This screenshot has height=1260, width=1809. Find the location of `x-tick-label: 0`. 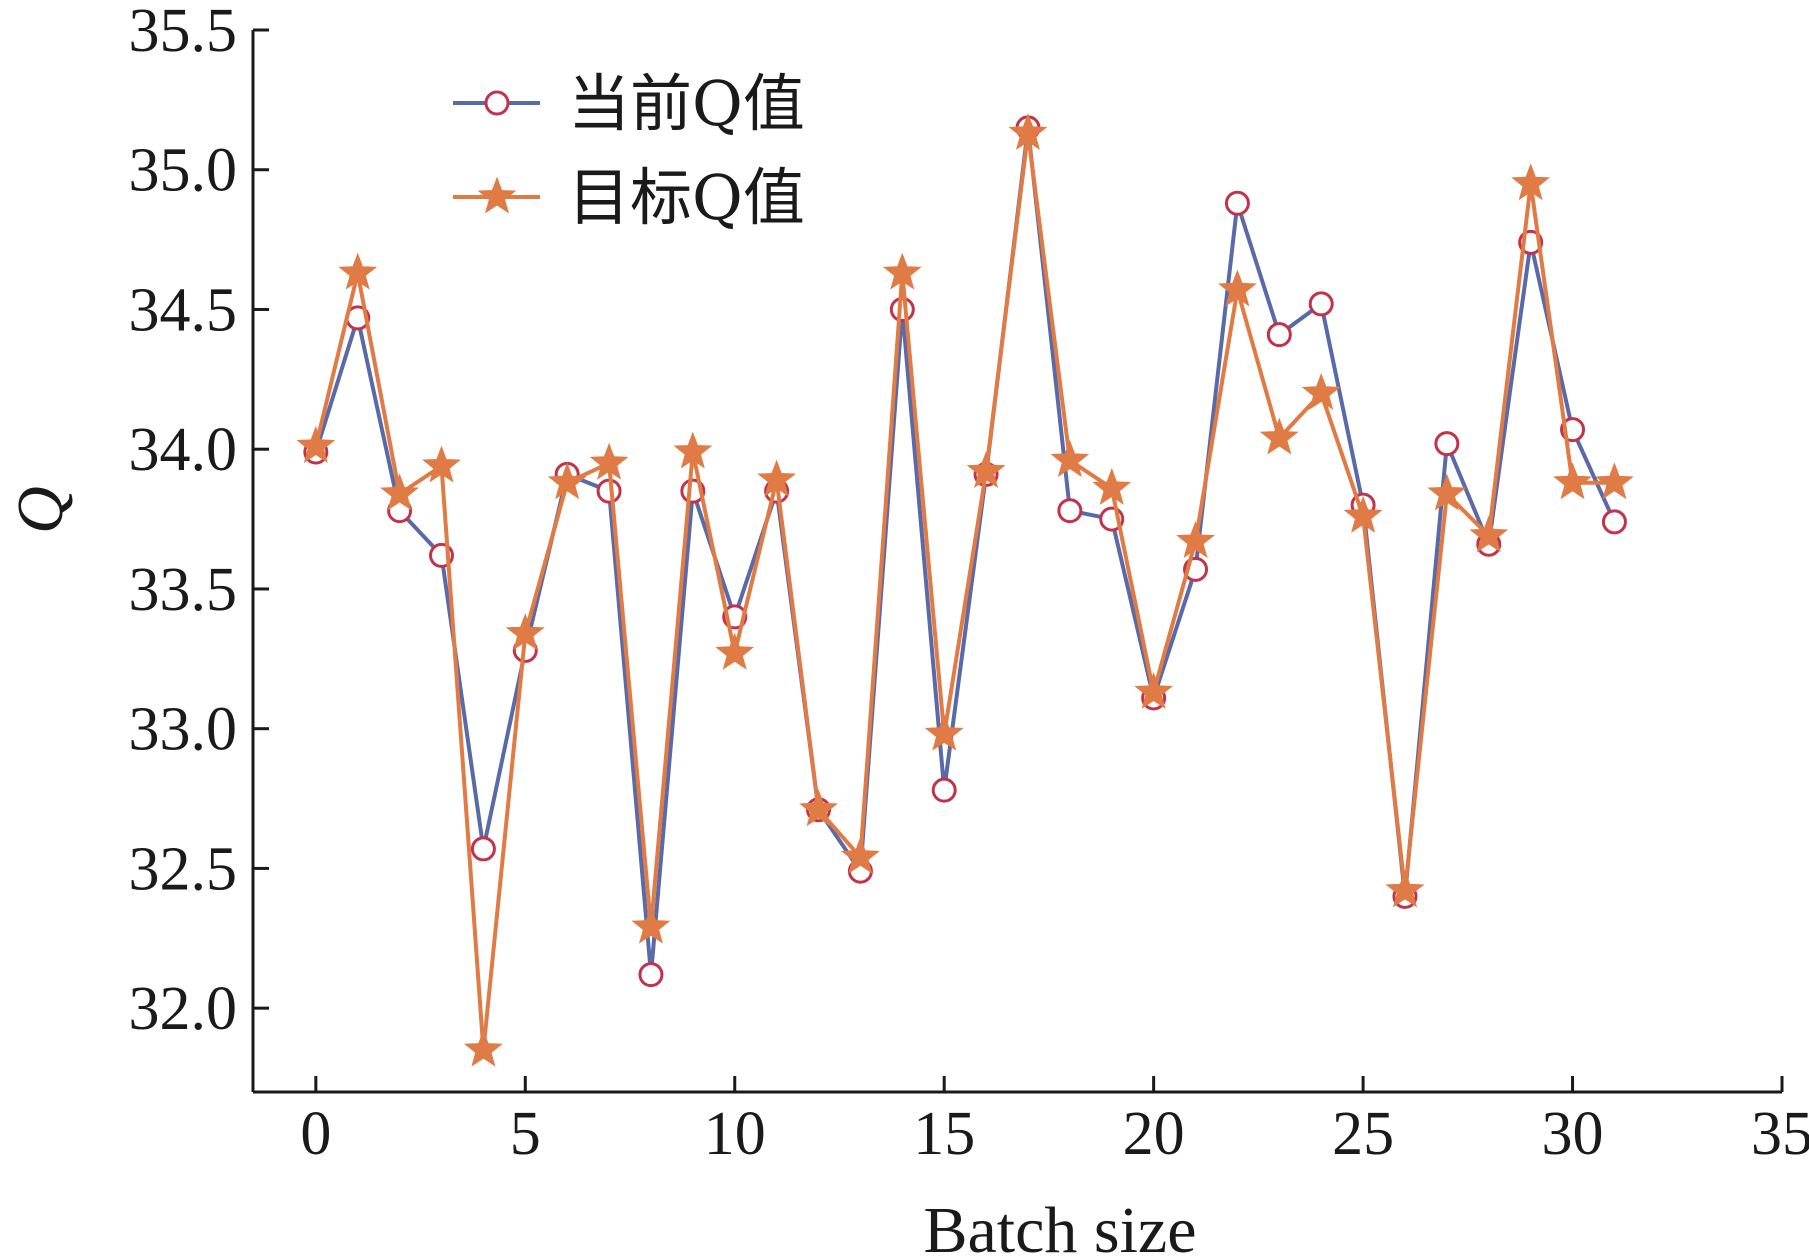

x-tick-label: 0 is located at coordinates (315, 1134).